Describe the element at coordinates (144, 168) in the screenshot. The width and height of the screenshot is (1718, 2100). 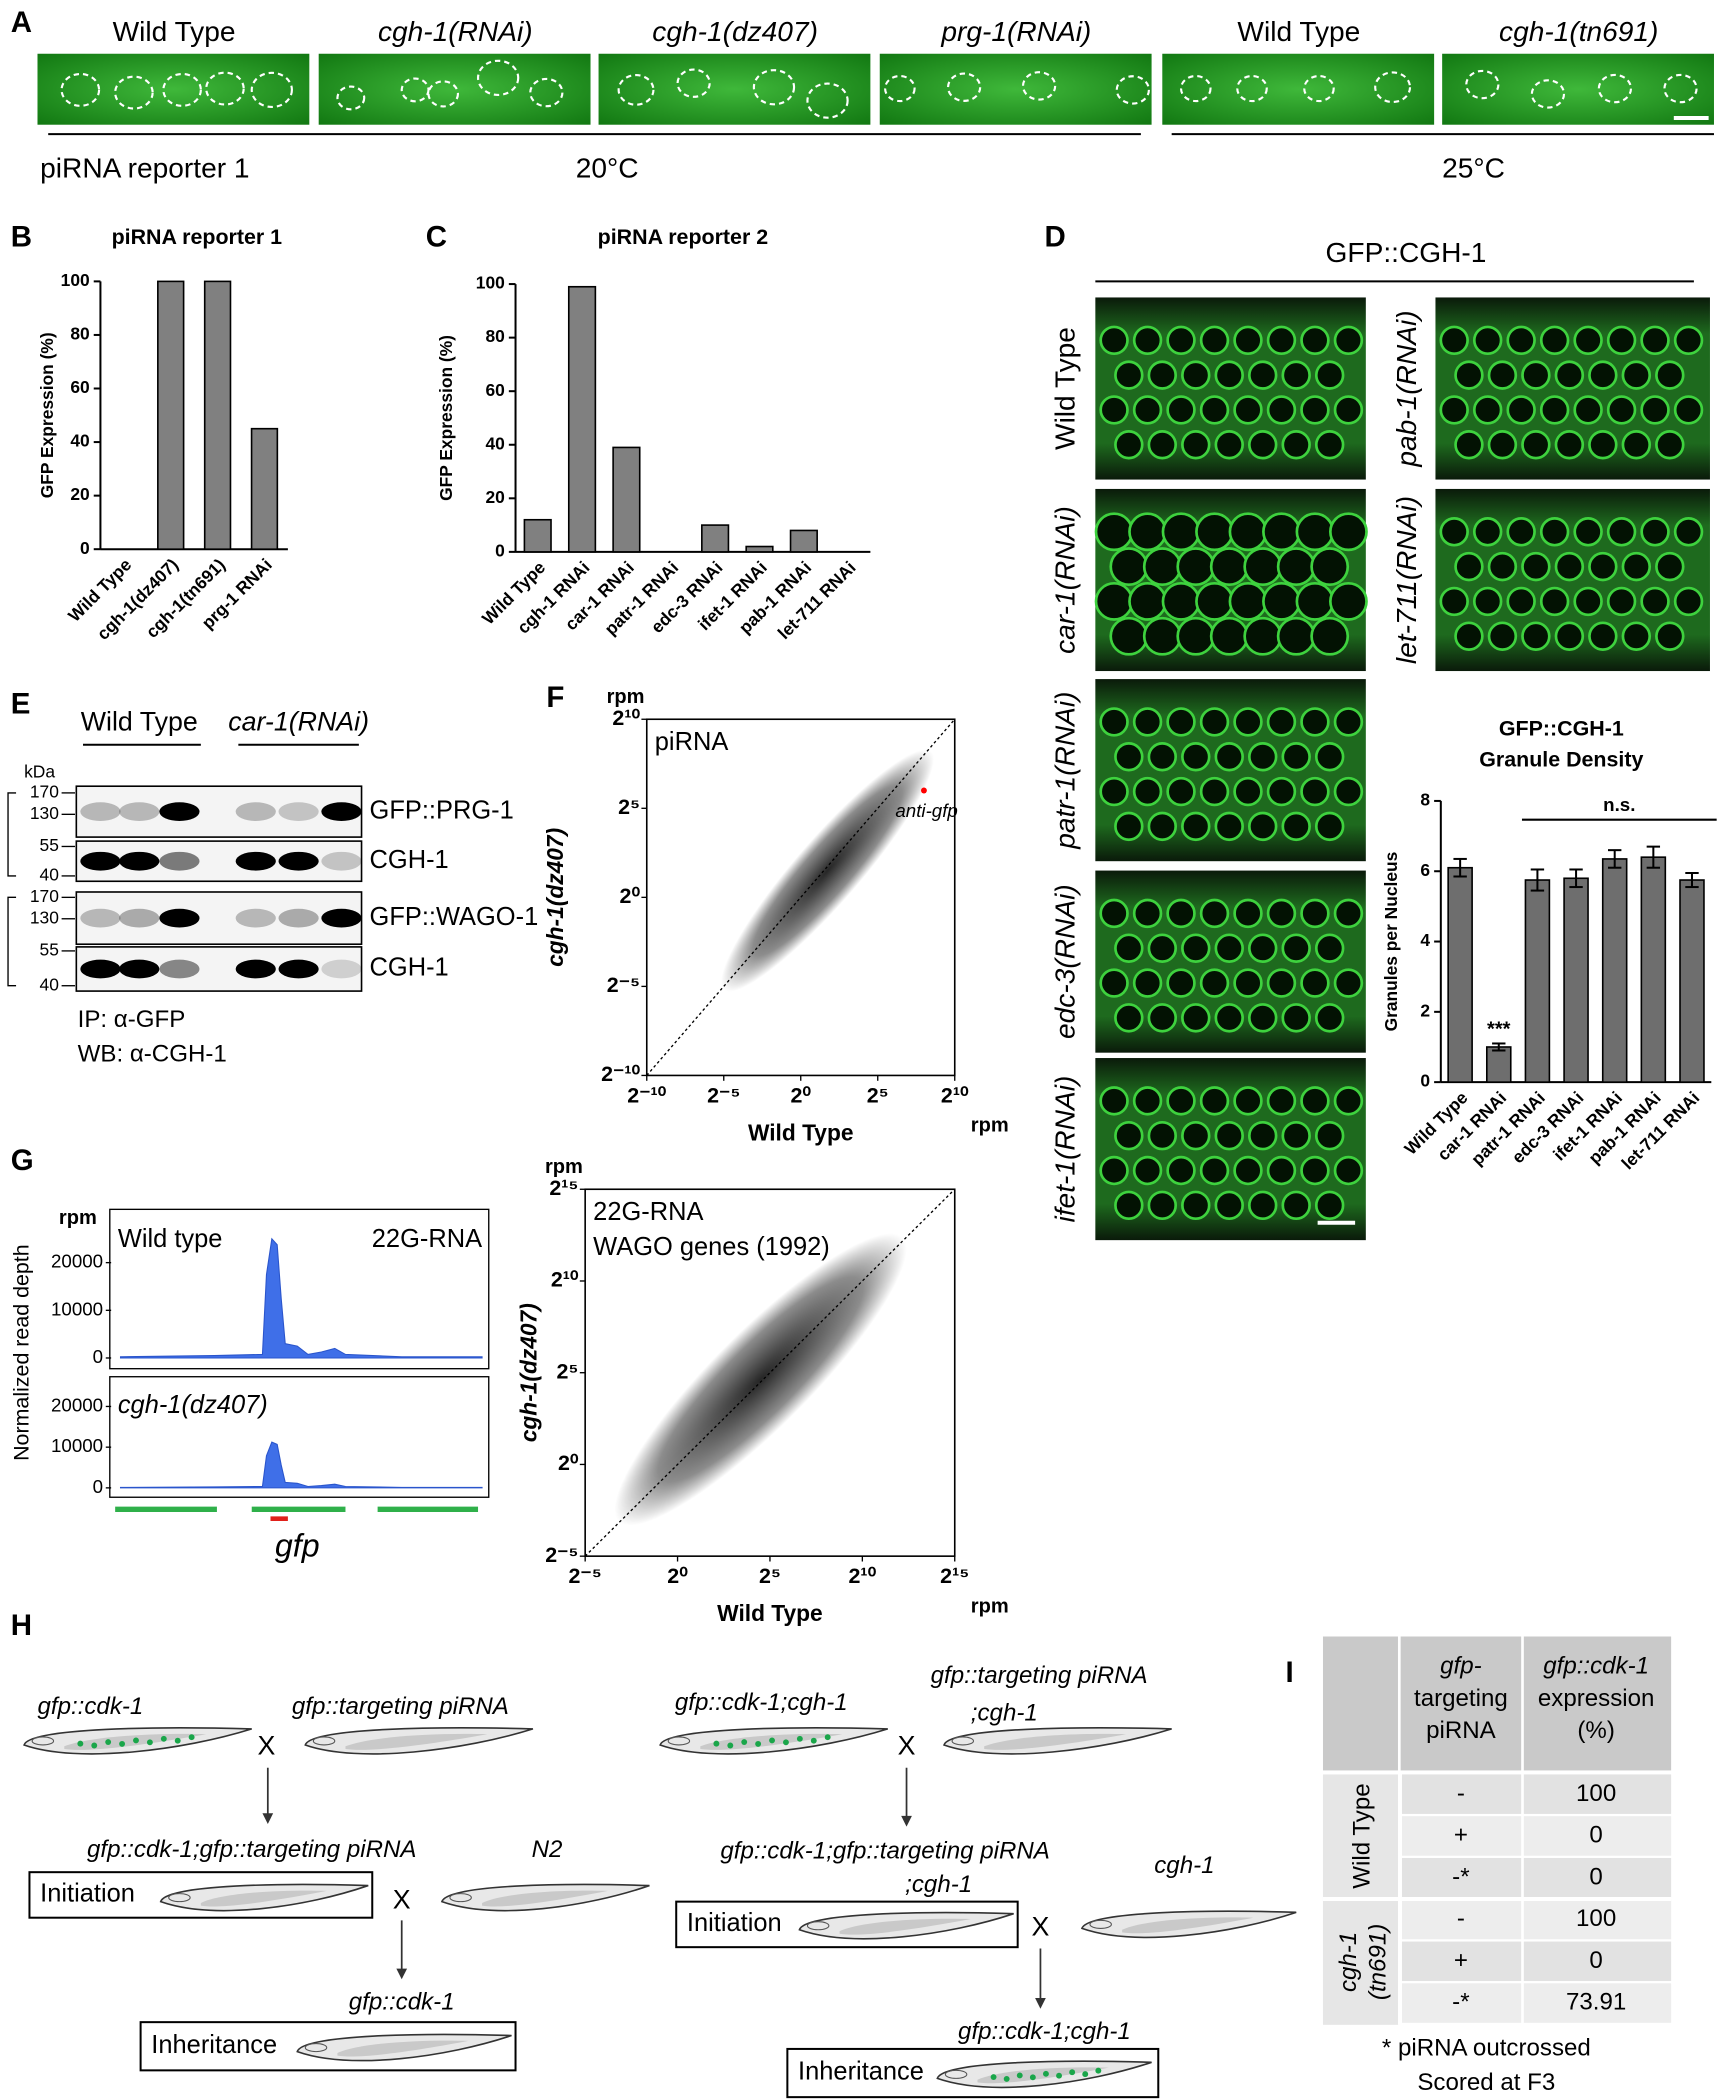
I see `reporter-label: piRNA reporter 1` at that location.